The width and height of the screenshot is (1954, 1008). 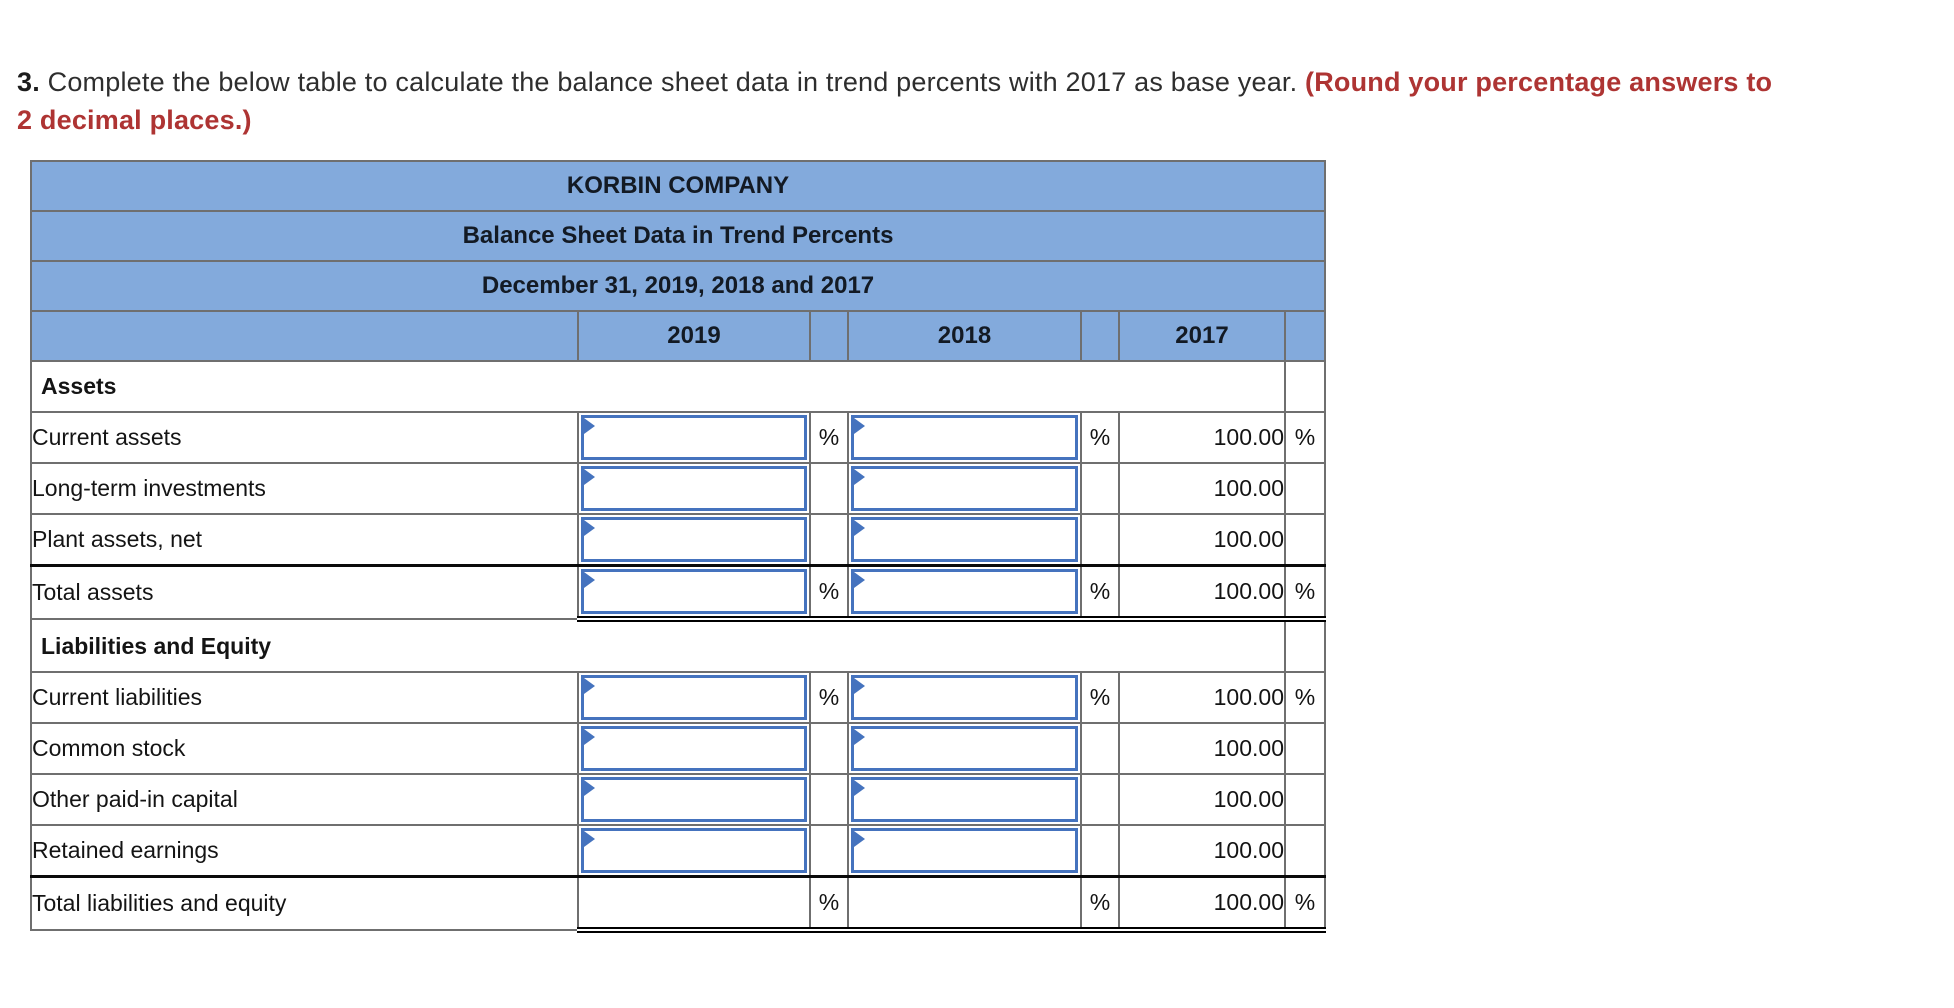 What do you see at coordinates (694, 437) in the screenshot?
I see `input-current-assets-2019` at bounding box center [694, 437].